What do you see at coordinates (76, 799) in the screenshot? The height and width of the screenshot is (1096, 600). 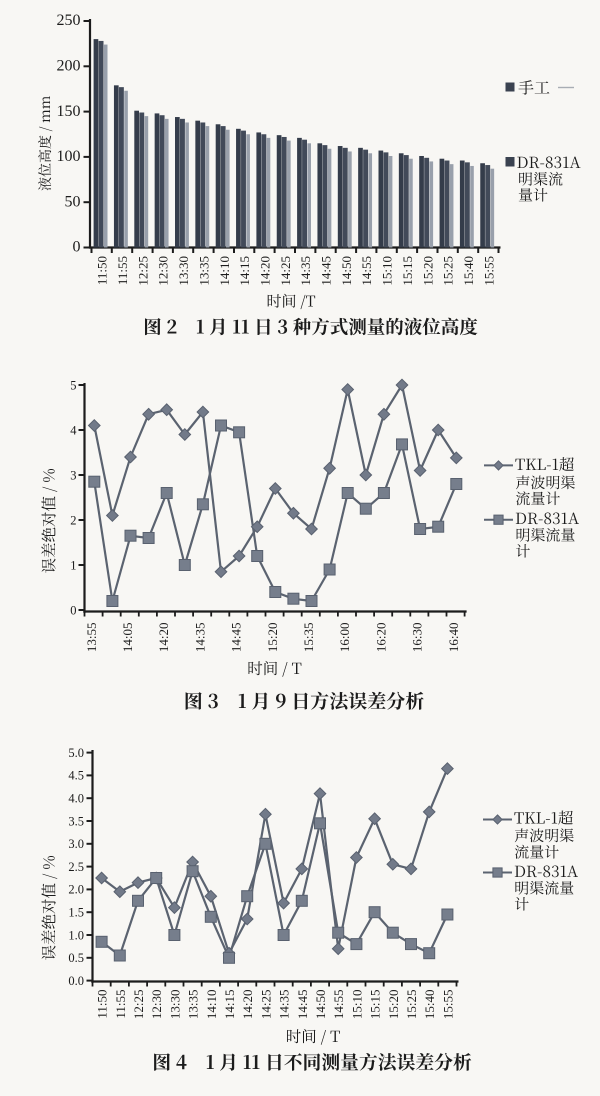 I see `svg-text: 4.0` at bounding box center [76, 799].